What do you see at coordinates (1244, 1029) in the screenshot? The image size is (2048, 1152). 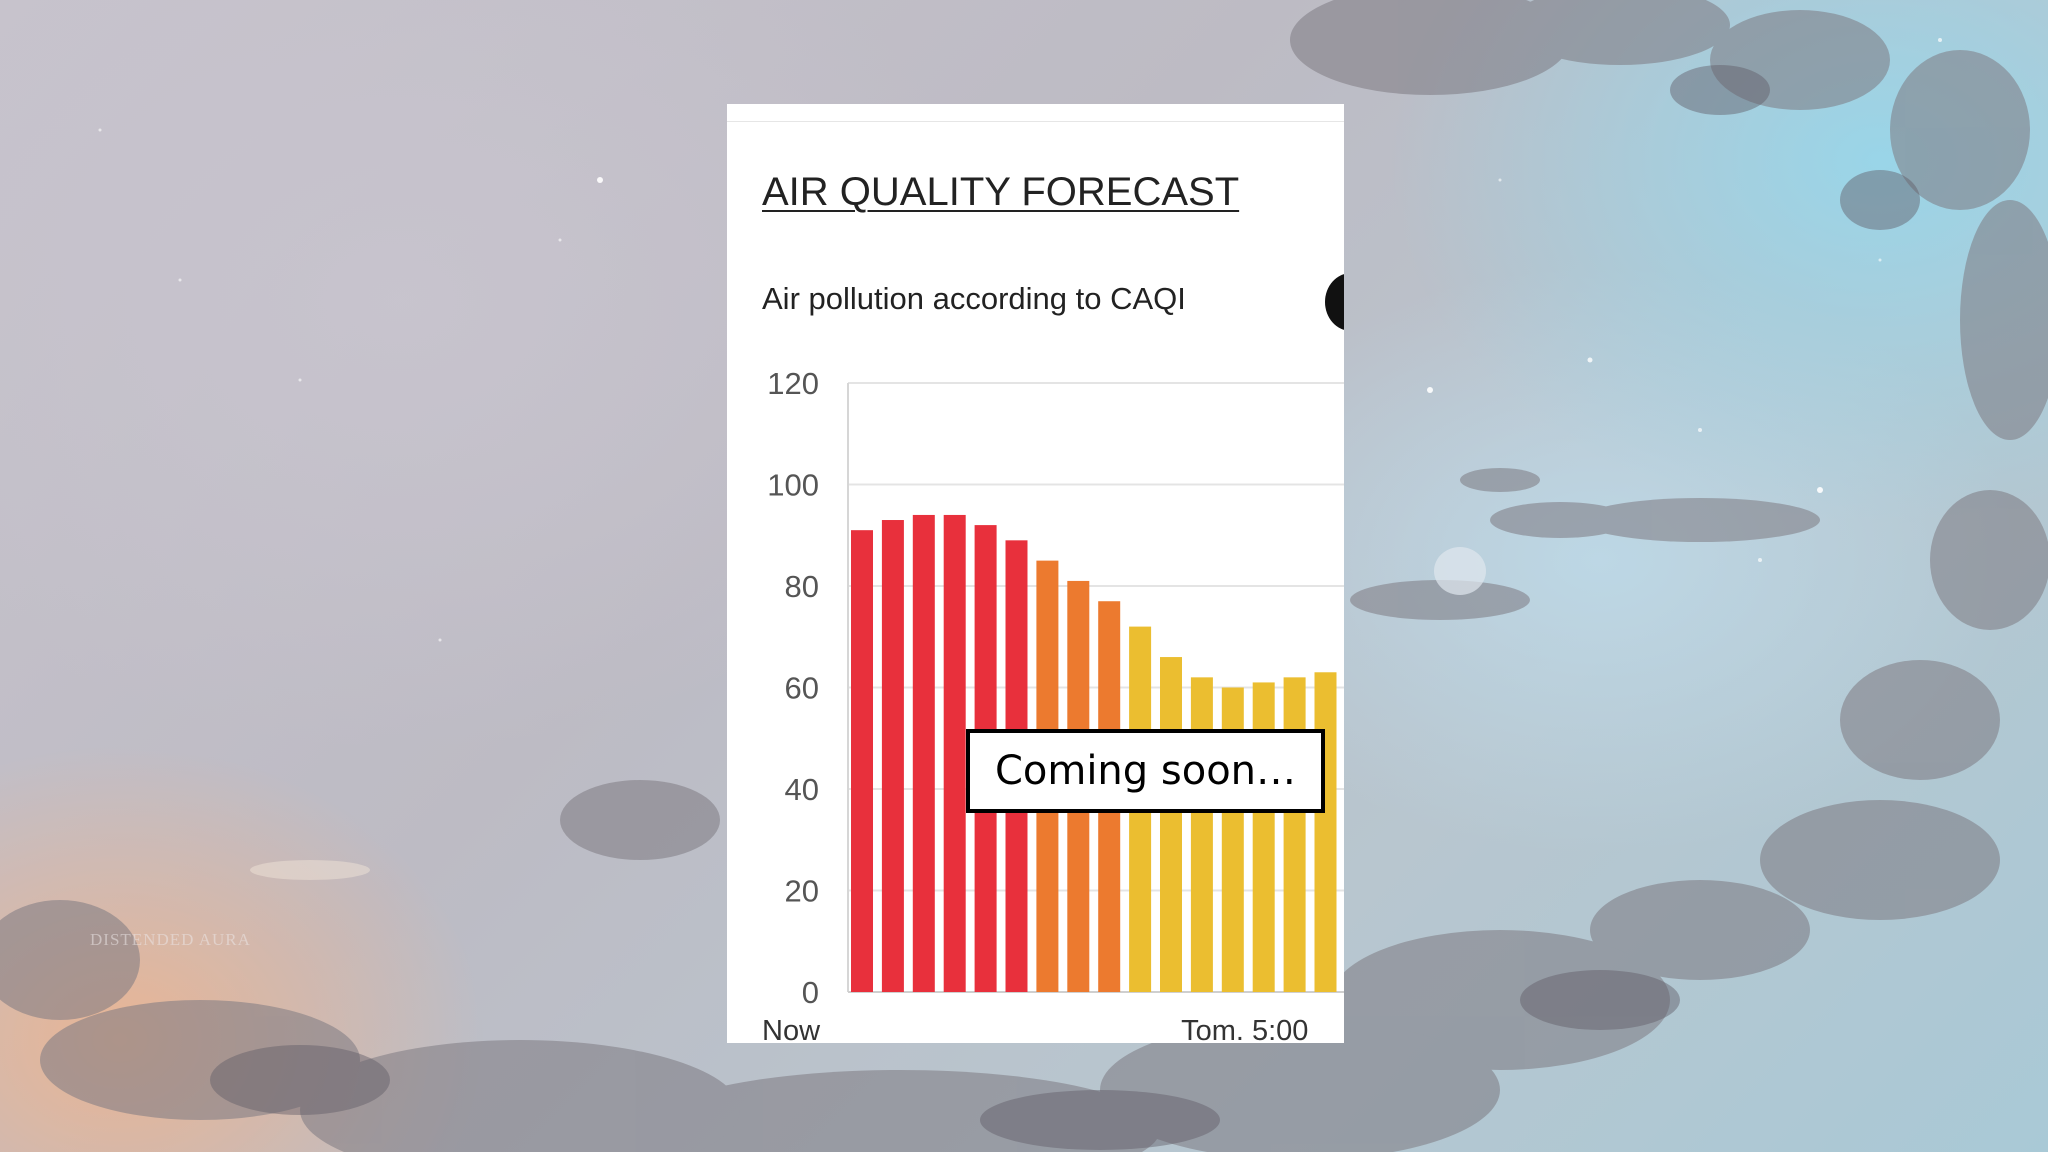 I see `x-tick-label: Tom. 5:00` at bounding box center [1244, 1029].